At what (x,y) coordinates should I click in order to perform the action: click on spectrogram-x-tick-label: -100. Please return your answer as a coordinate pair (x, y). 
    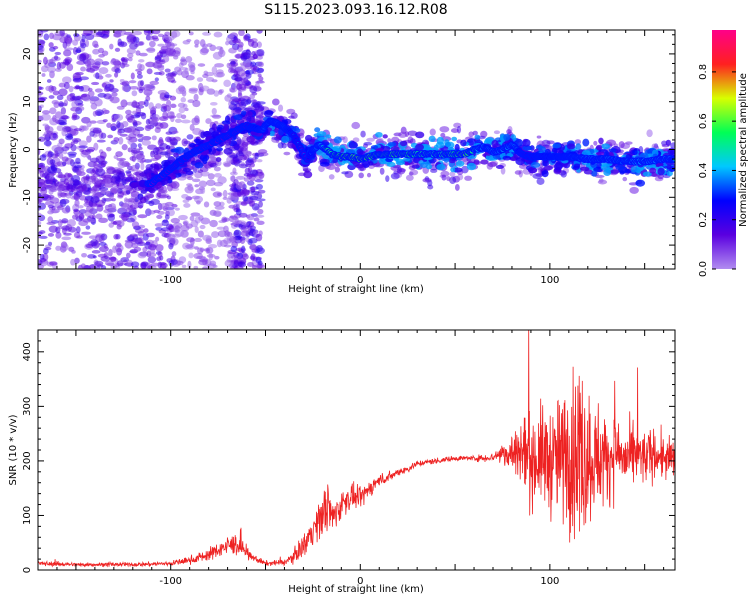
    Looking at the image, I should click on (170, 280).